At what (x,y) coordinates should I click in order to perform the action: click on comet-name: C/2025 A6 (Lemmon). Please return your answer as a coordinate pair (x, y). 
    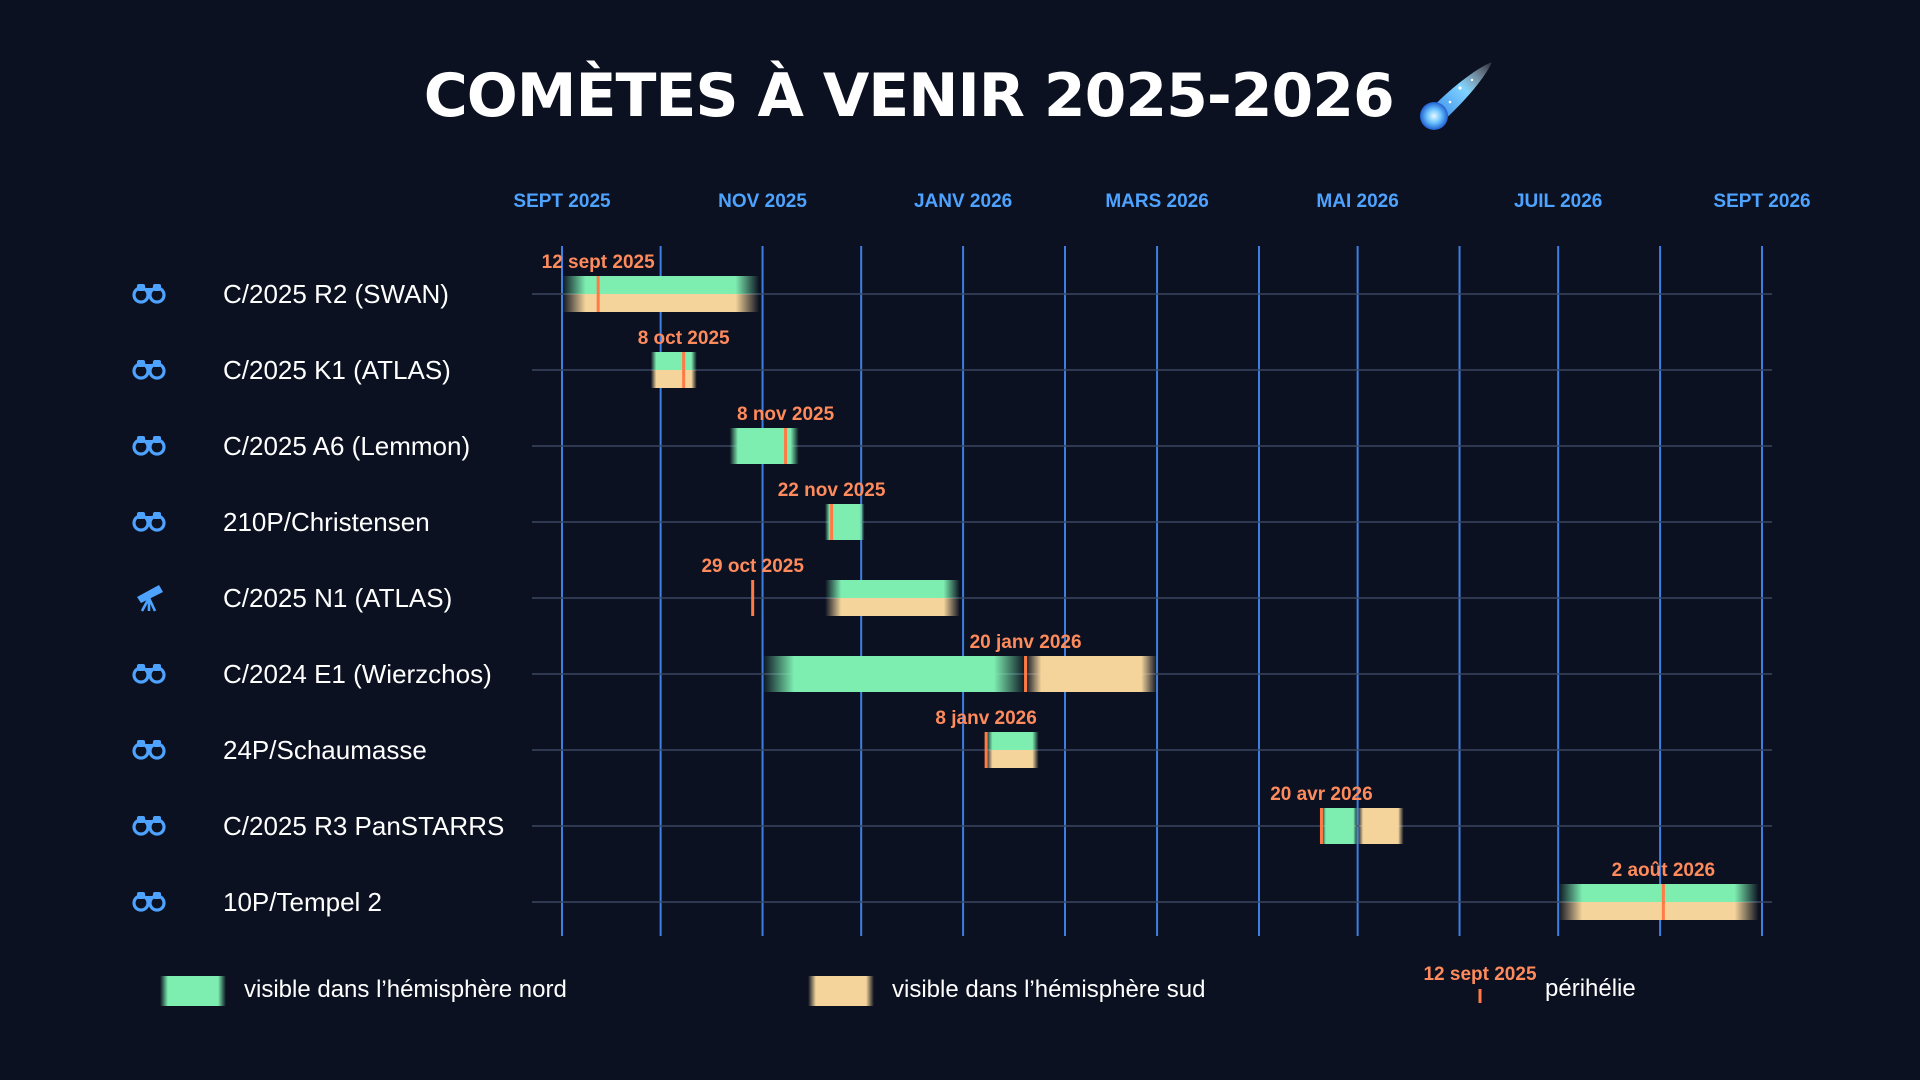
    Looking at the image, I should click on (346, 446).